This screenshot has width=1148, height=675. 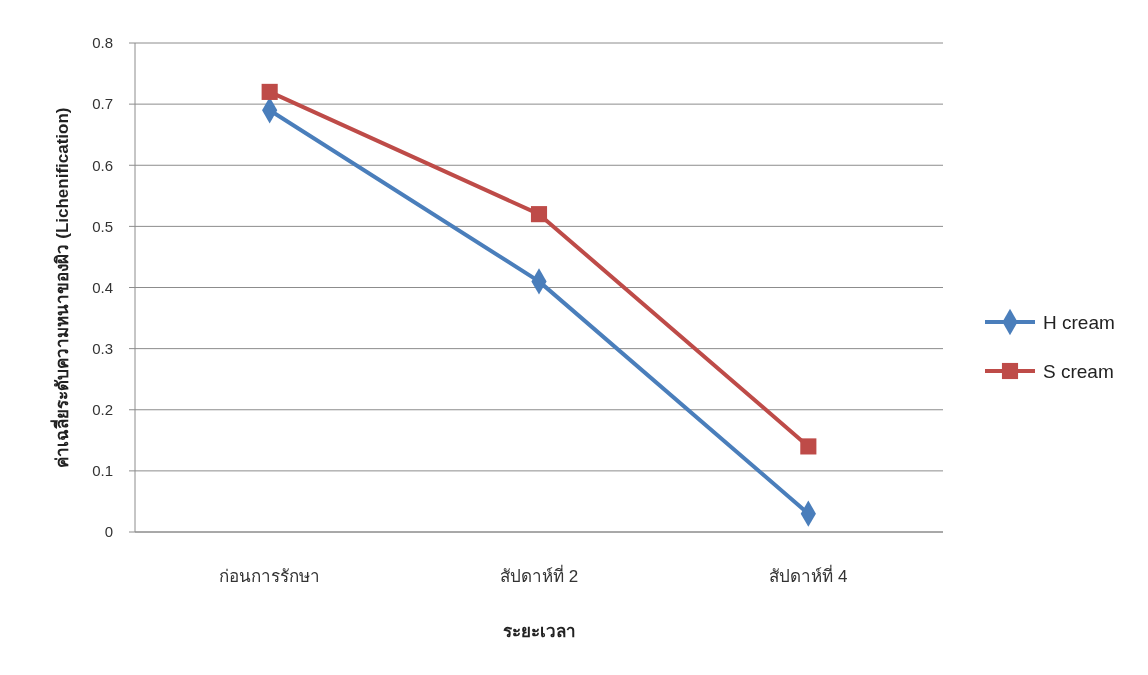 What do you see at coordinates (539, 575) in the screenshot?
I see `x-tick-label: สัปดาห์ที่ 2` at bounding box center [539, 575].